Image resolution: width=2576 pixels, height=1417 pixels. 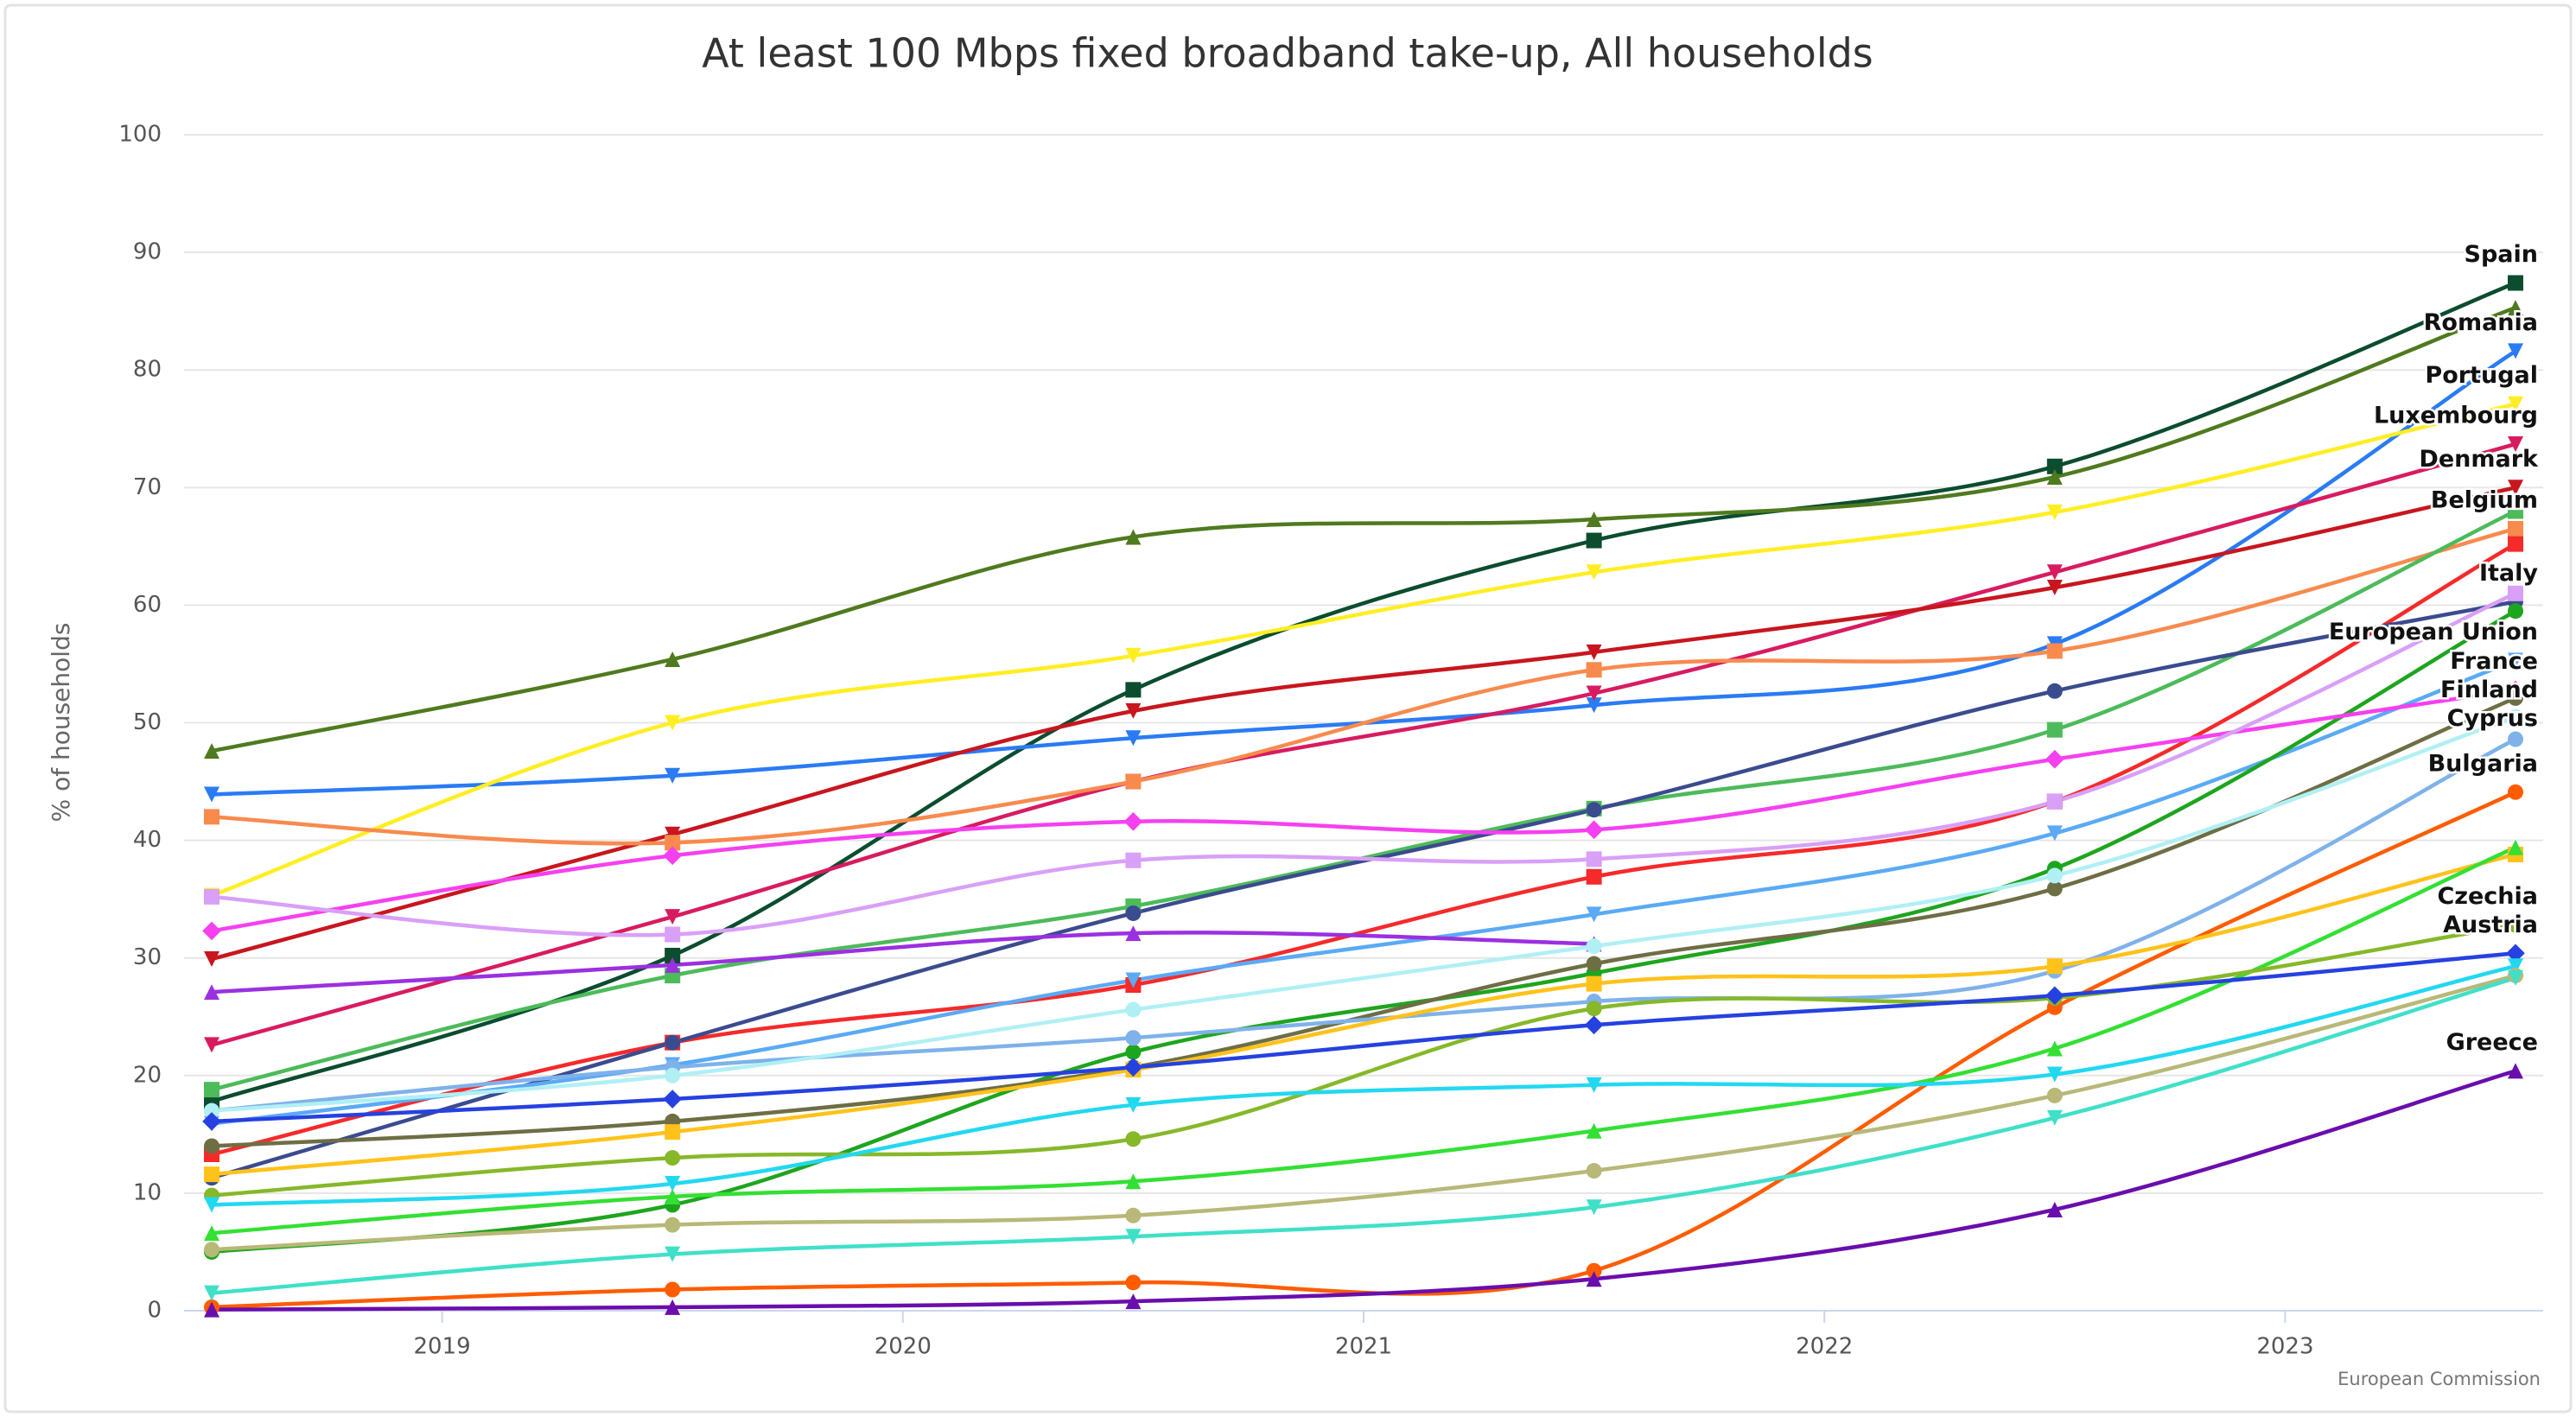 What do you see at coordinates (2285, 1347) in the screenshot?
I see `x-tick-label: 2023` at bounding box center [2285, 1347].